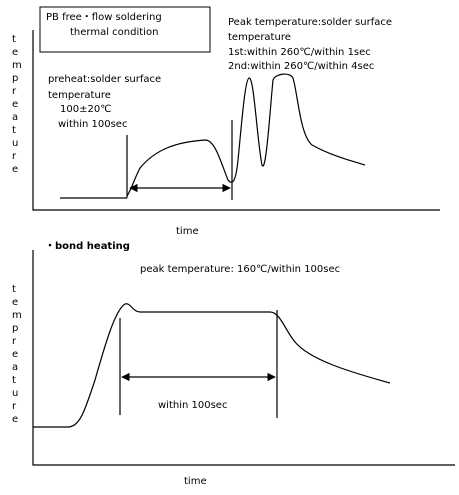 This screenshot has width=459, height=495. I want to click on box-title: PB free・flow soldering, so click(104, 17).